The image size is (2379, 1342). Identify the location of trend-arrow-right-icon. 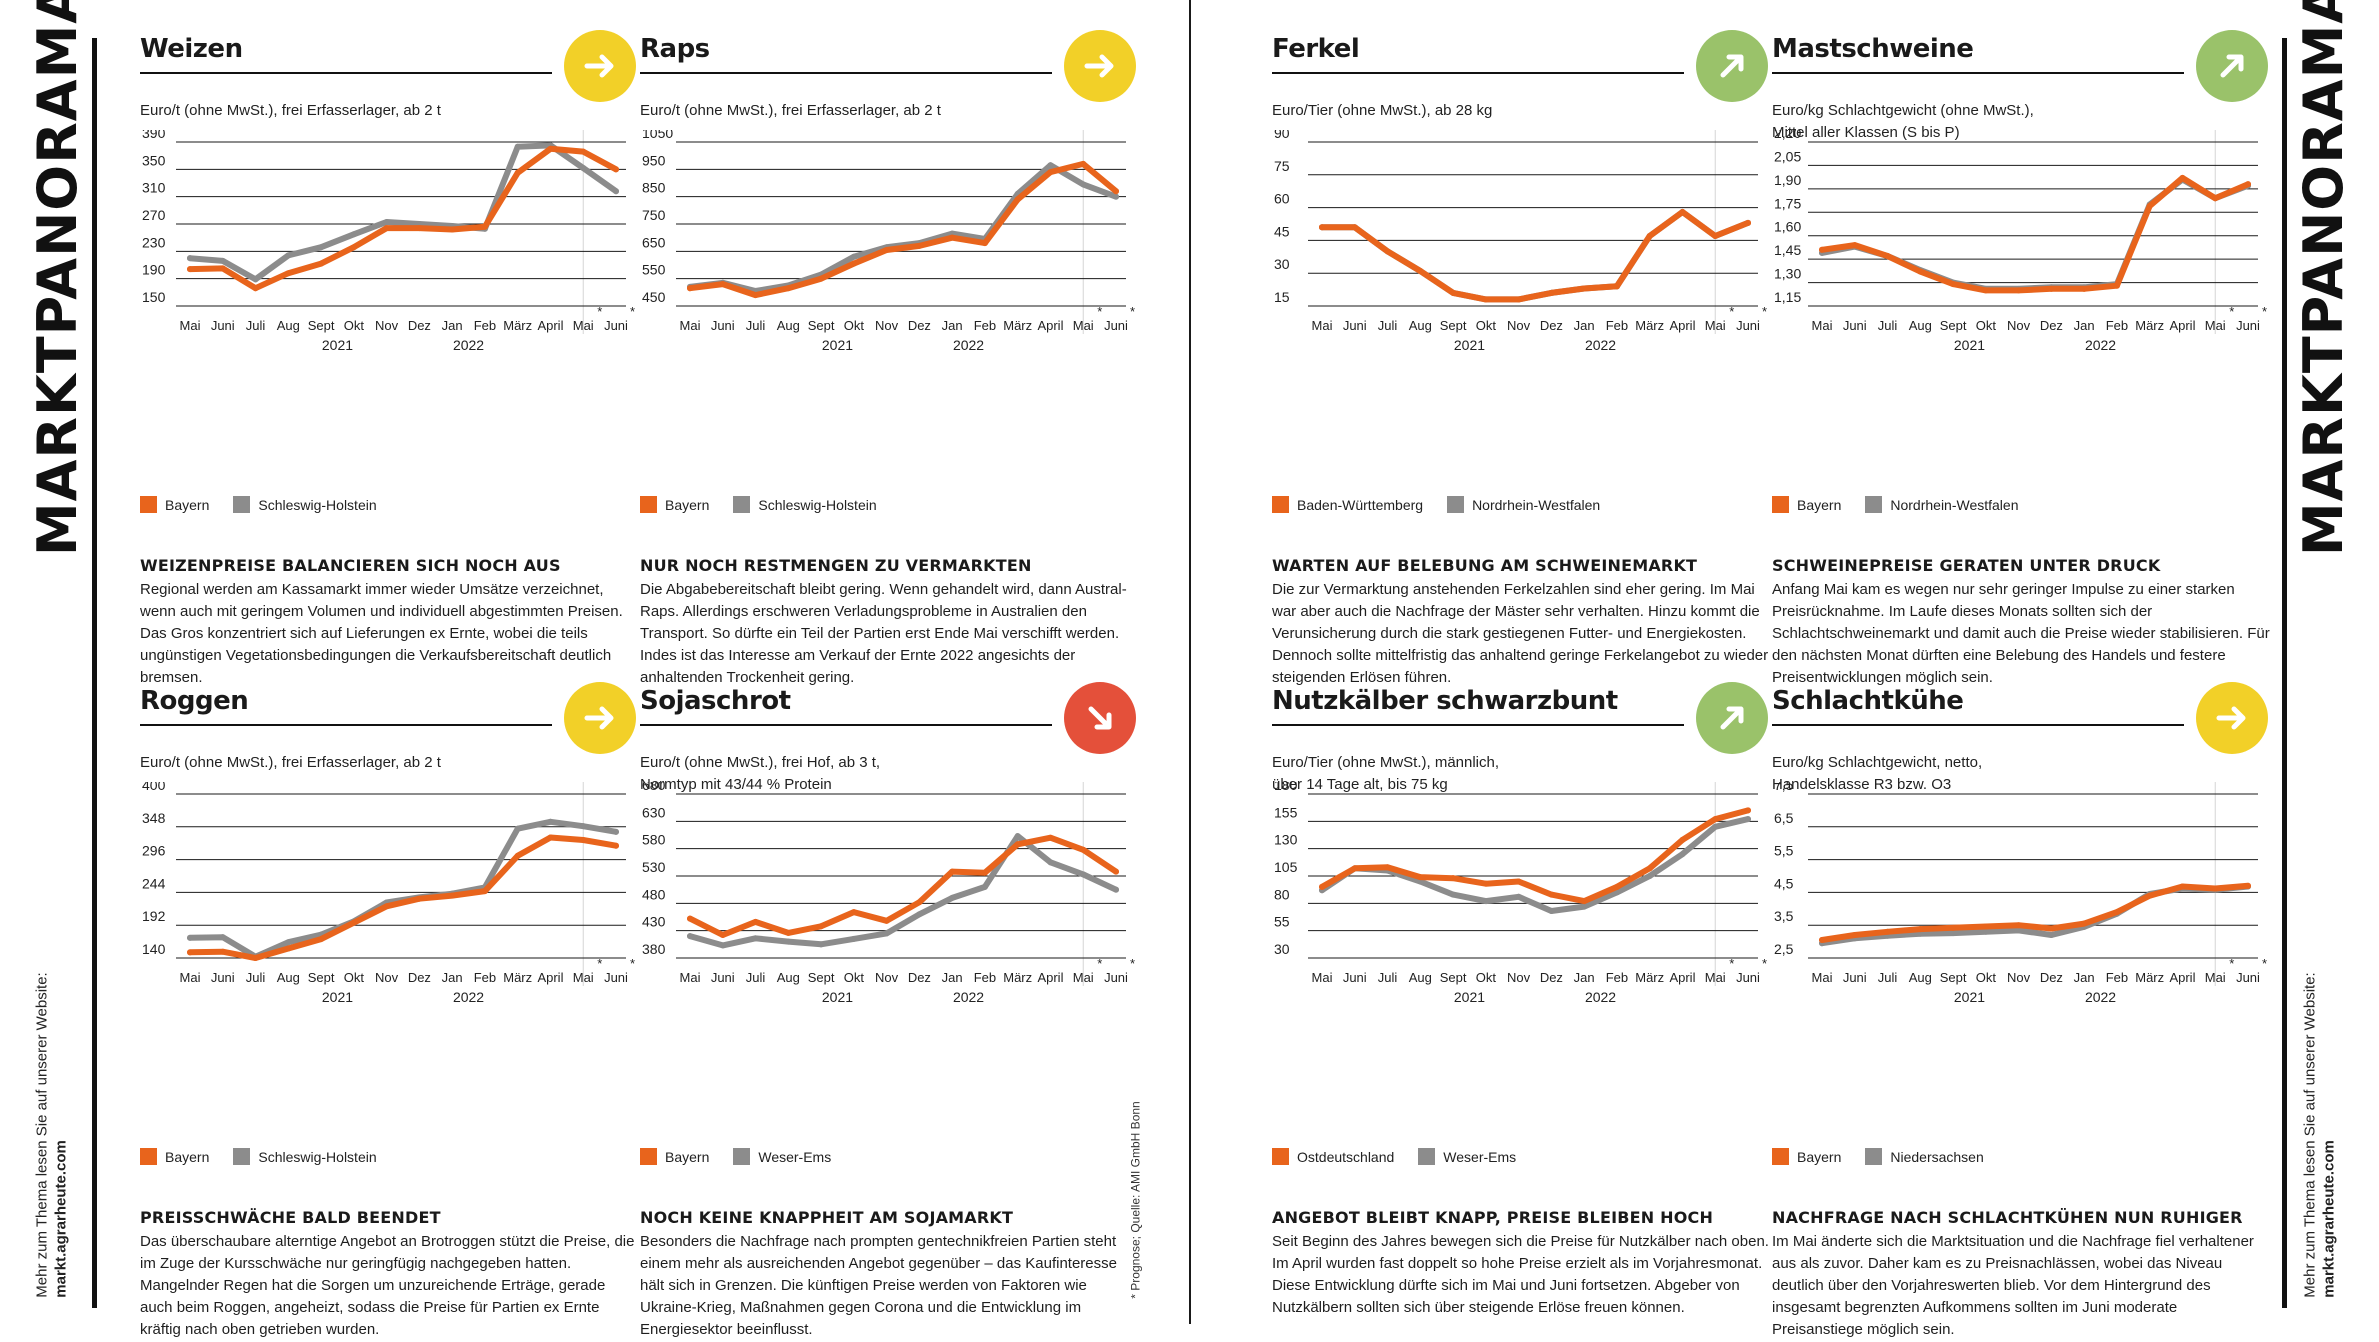
(600, 718).